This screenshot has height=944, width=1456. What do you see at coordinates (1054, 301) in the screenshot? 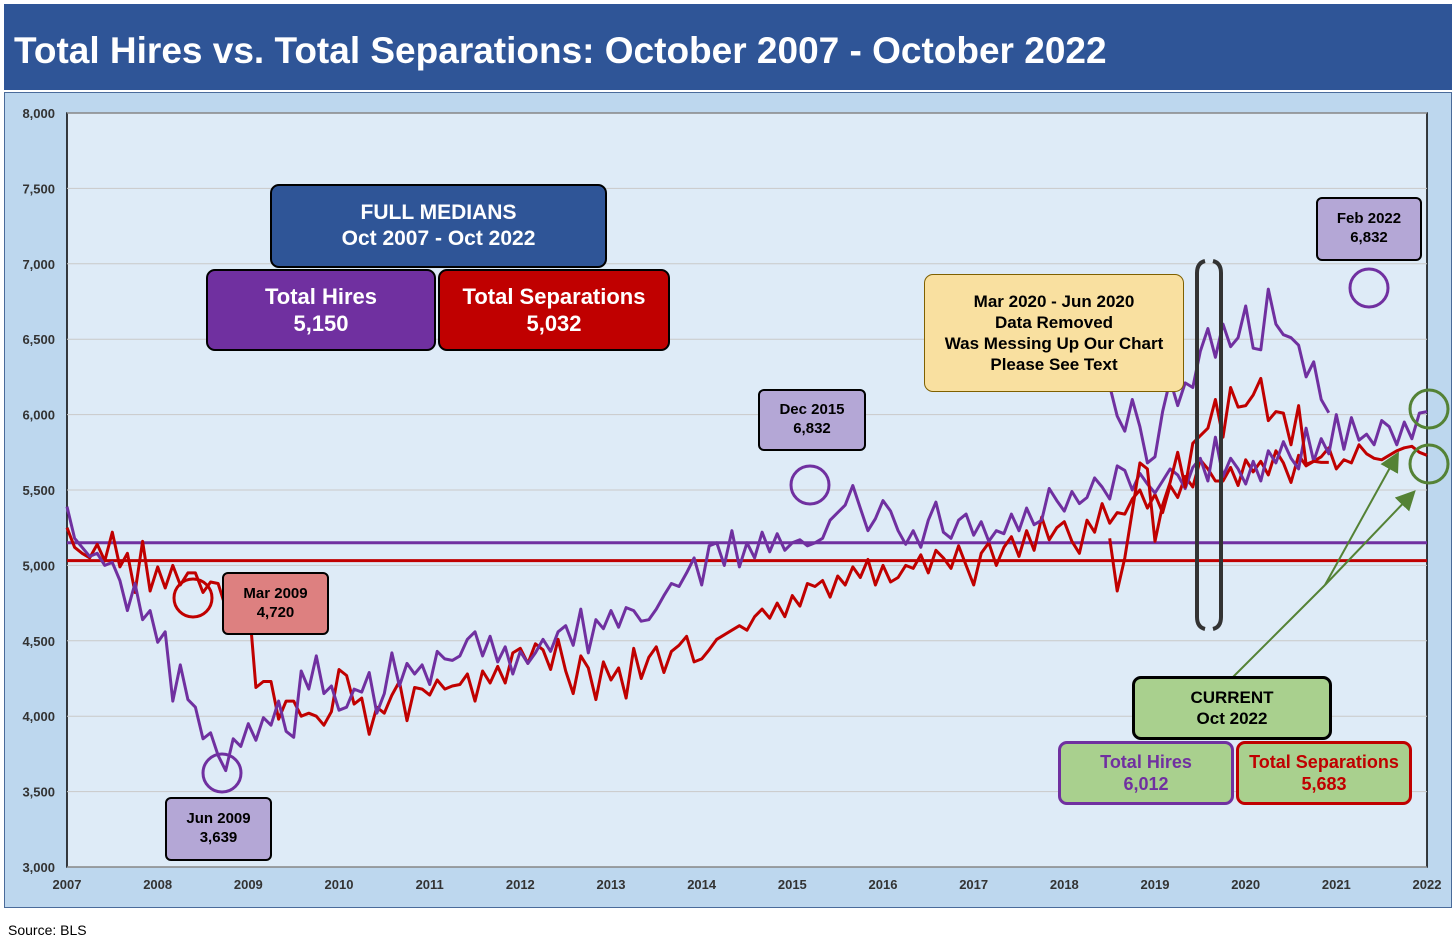
I see `data-removed-line1: Mar 2020 - Jun 2020` at bounding box center [1054, 301].